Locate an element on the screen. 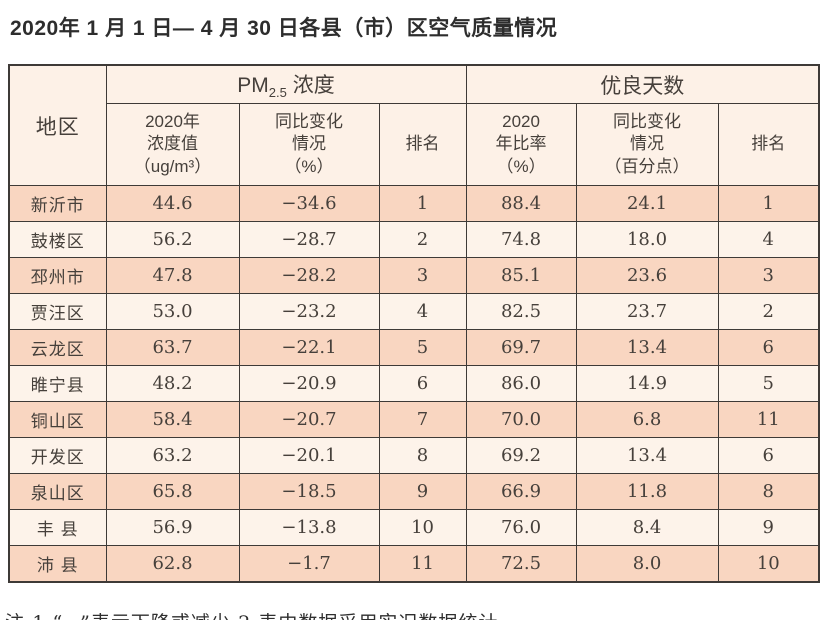 Image resolution: width=825 pixels, height=620 pixels. region-cell: 泉山区 is located at coordinates (57, 491).